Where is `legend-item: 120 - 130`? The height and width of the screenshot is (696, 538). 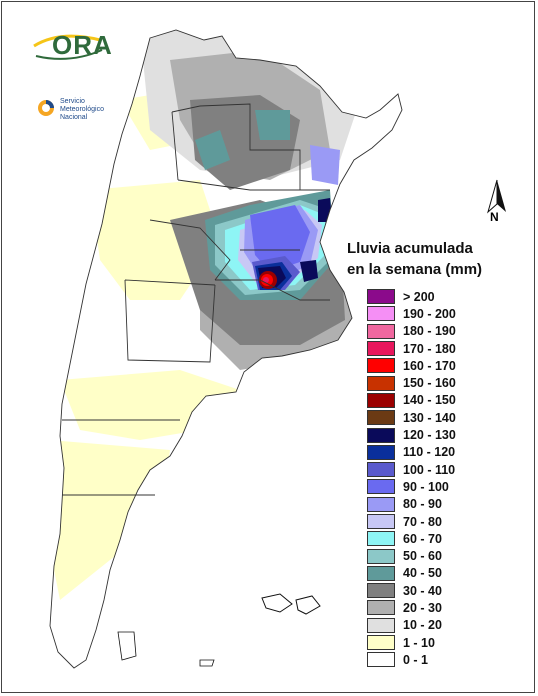 legend-item: 120 - 130 is located at coordinates (411, 434).